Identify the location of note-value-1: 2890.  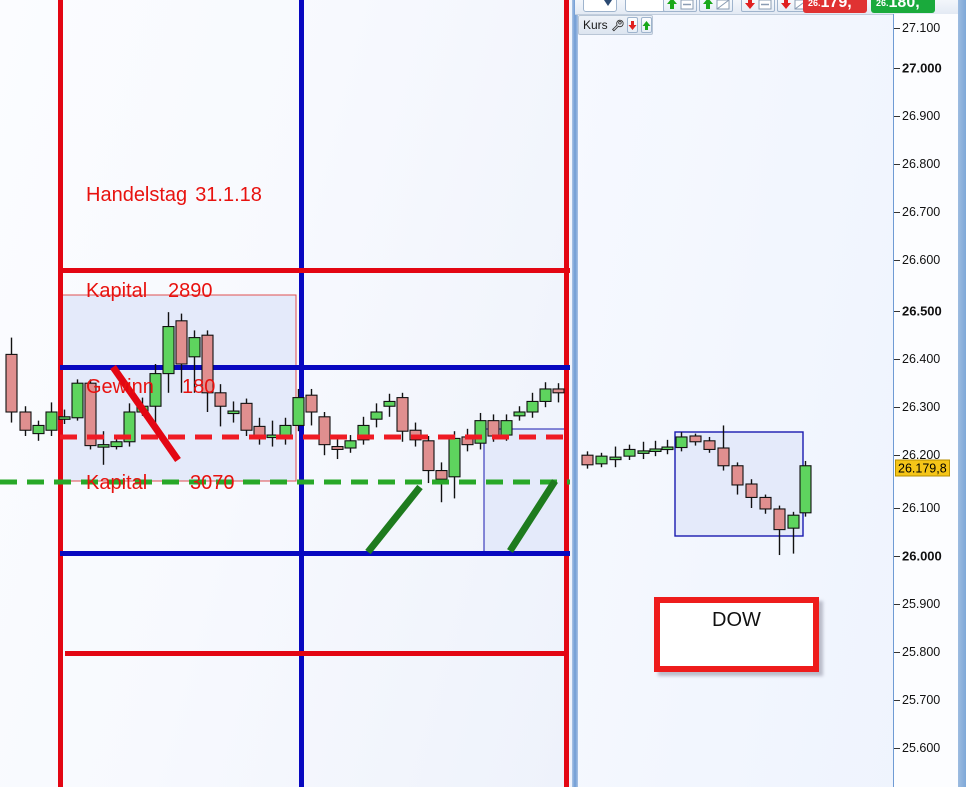
(190, 291).